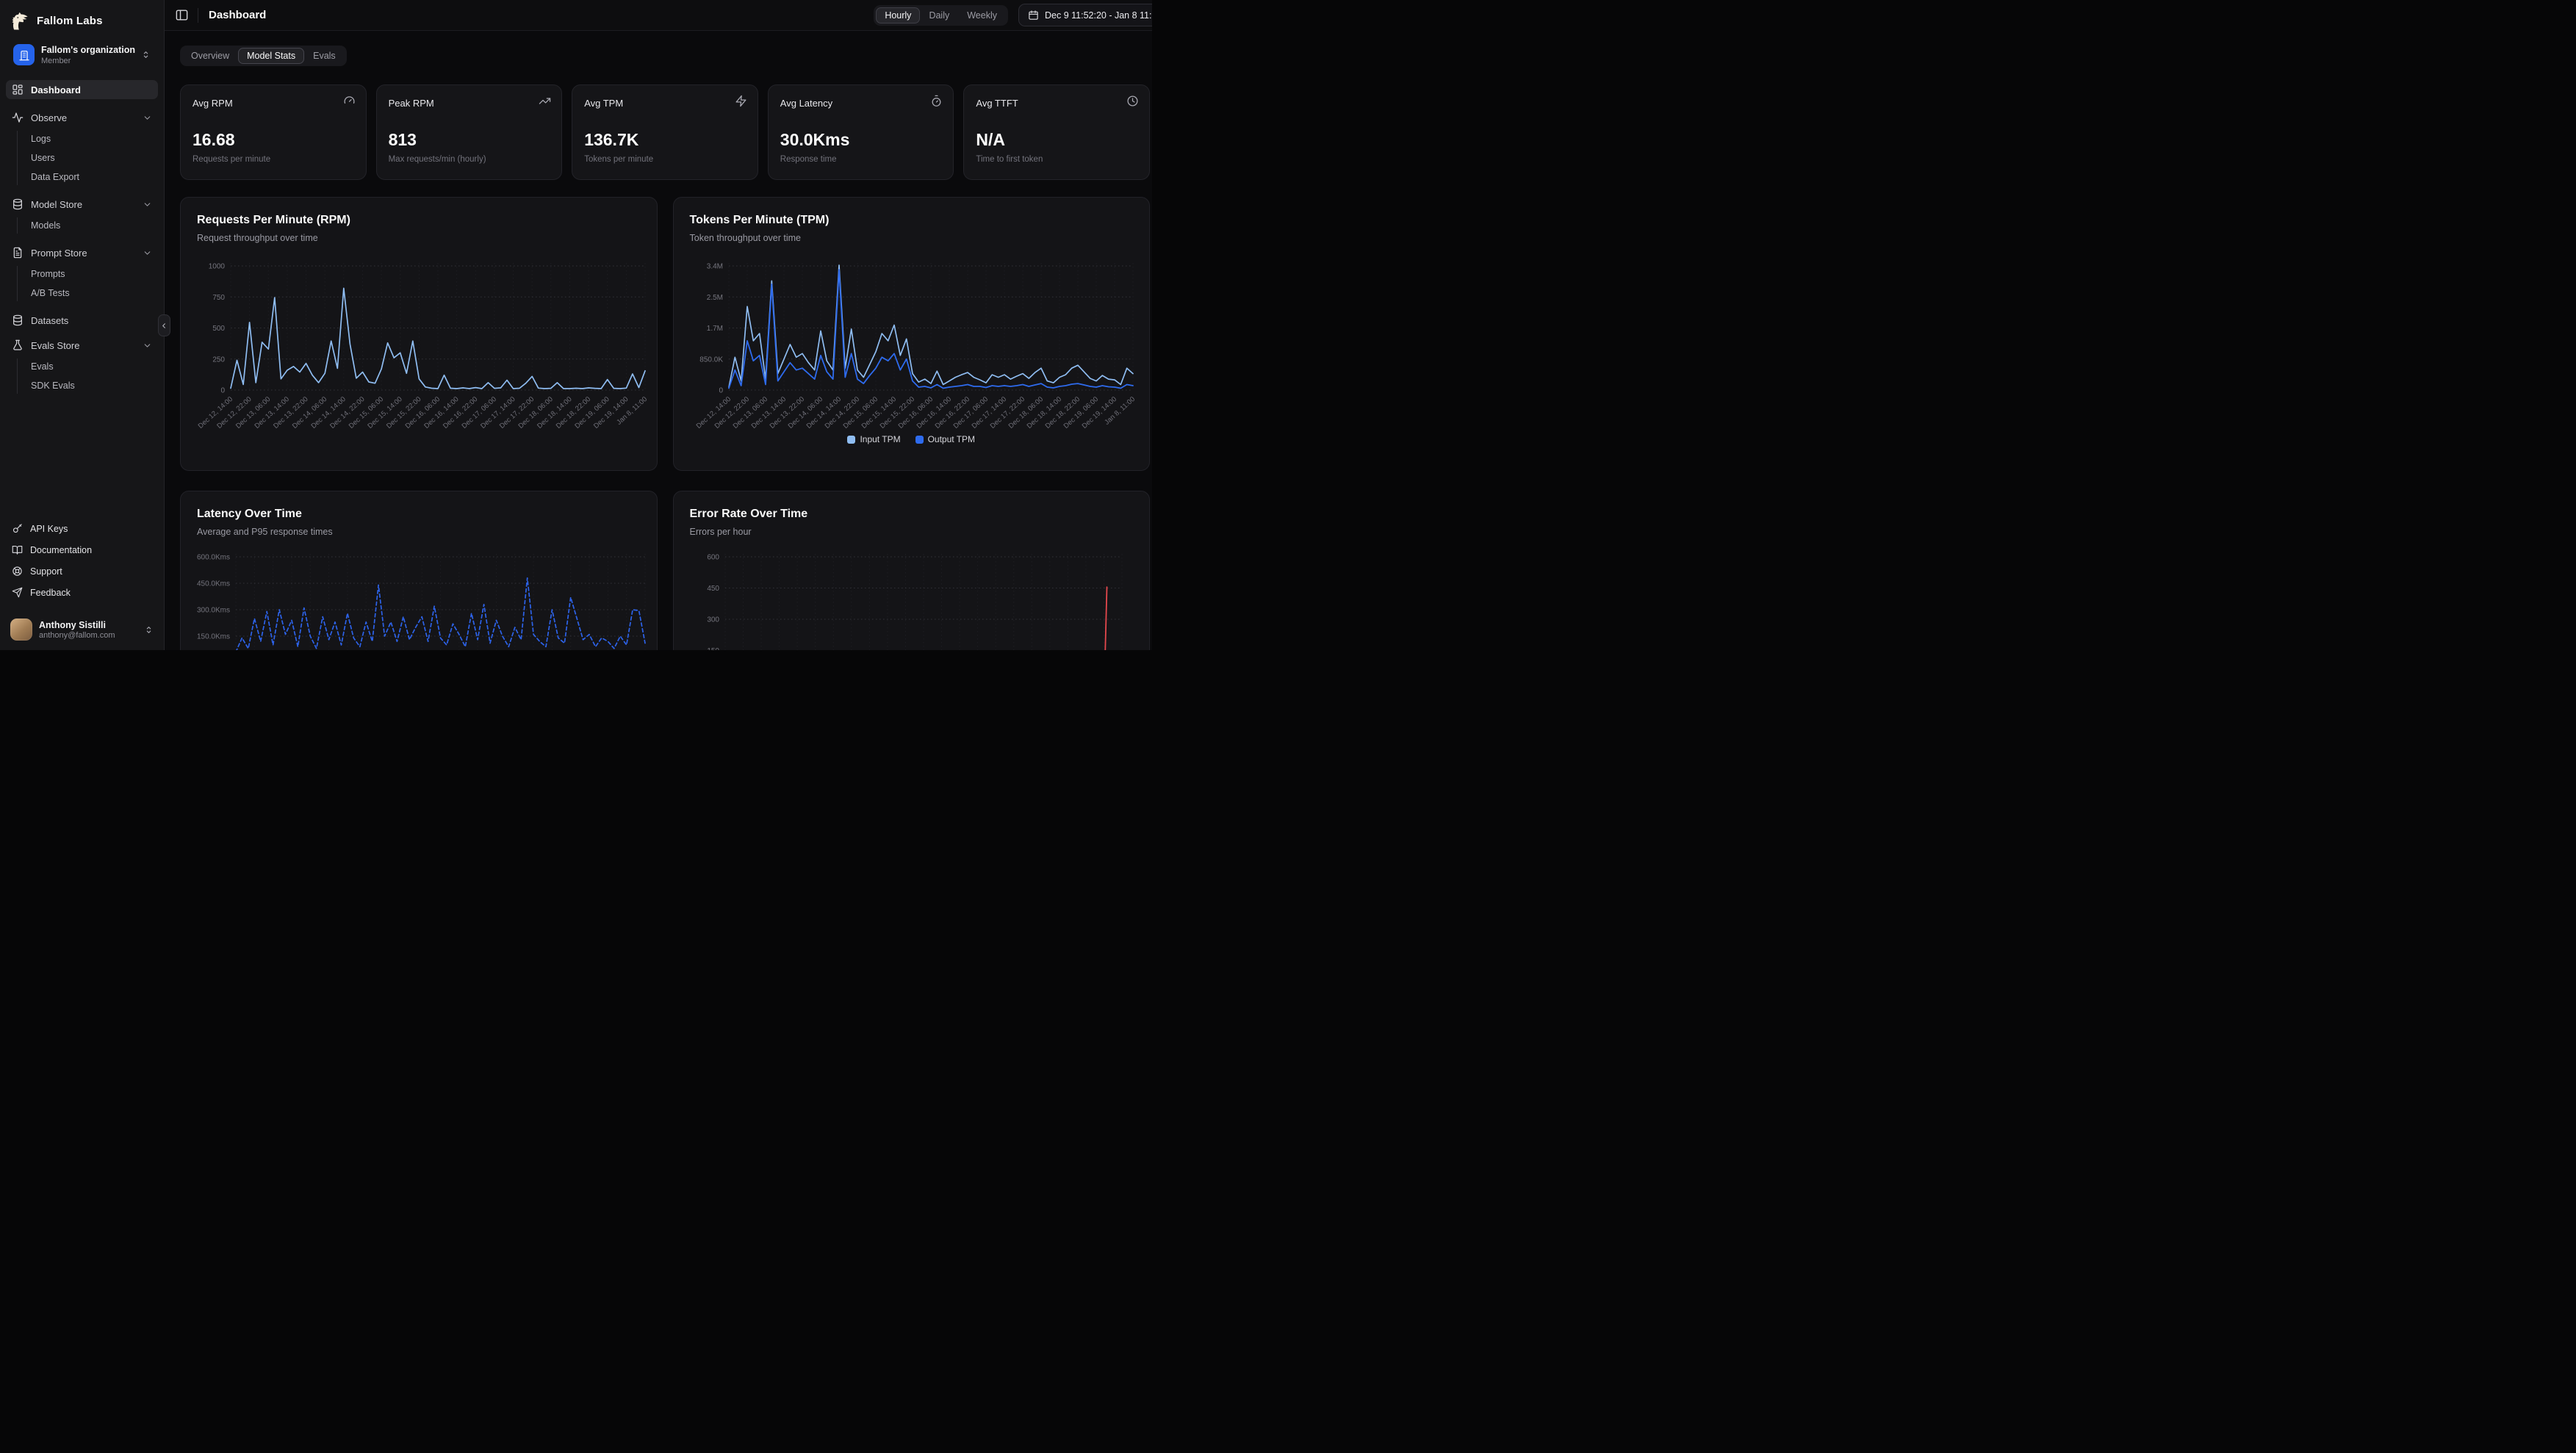  Describe the element at coordinates (82, 345) in the screenshot. I see `sidebar-item-evals-store: Evals Store` at that location.